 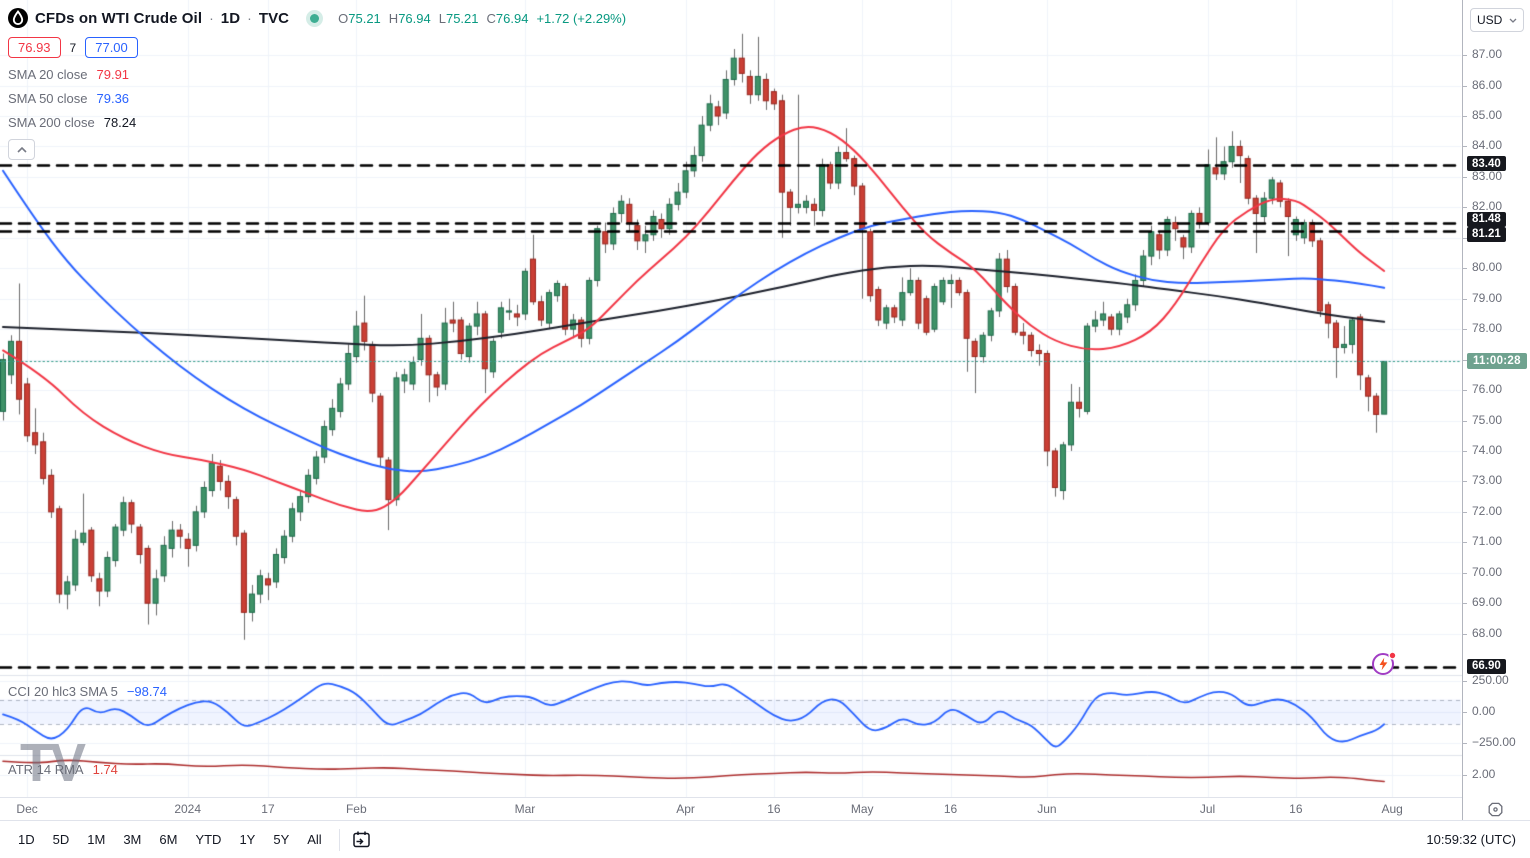 What do you see at coordinates (361, 839) in the screenshot?
I see `go-to-date-calendar-icon` at bounding box center [361, 839].